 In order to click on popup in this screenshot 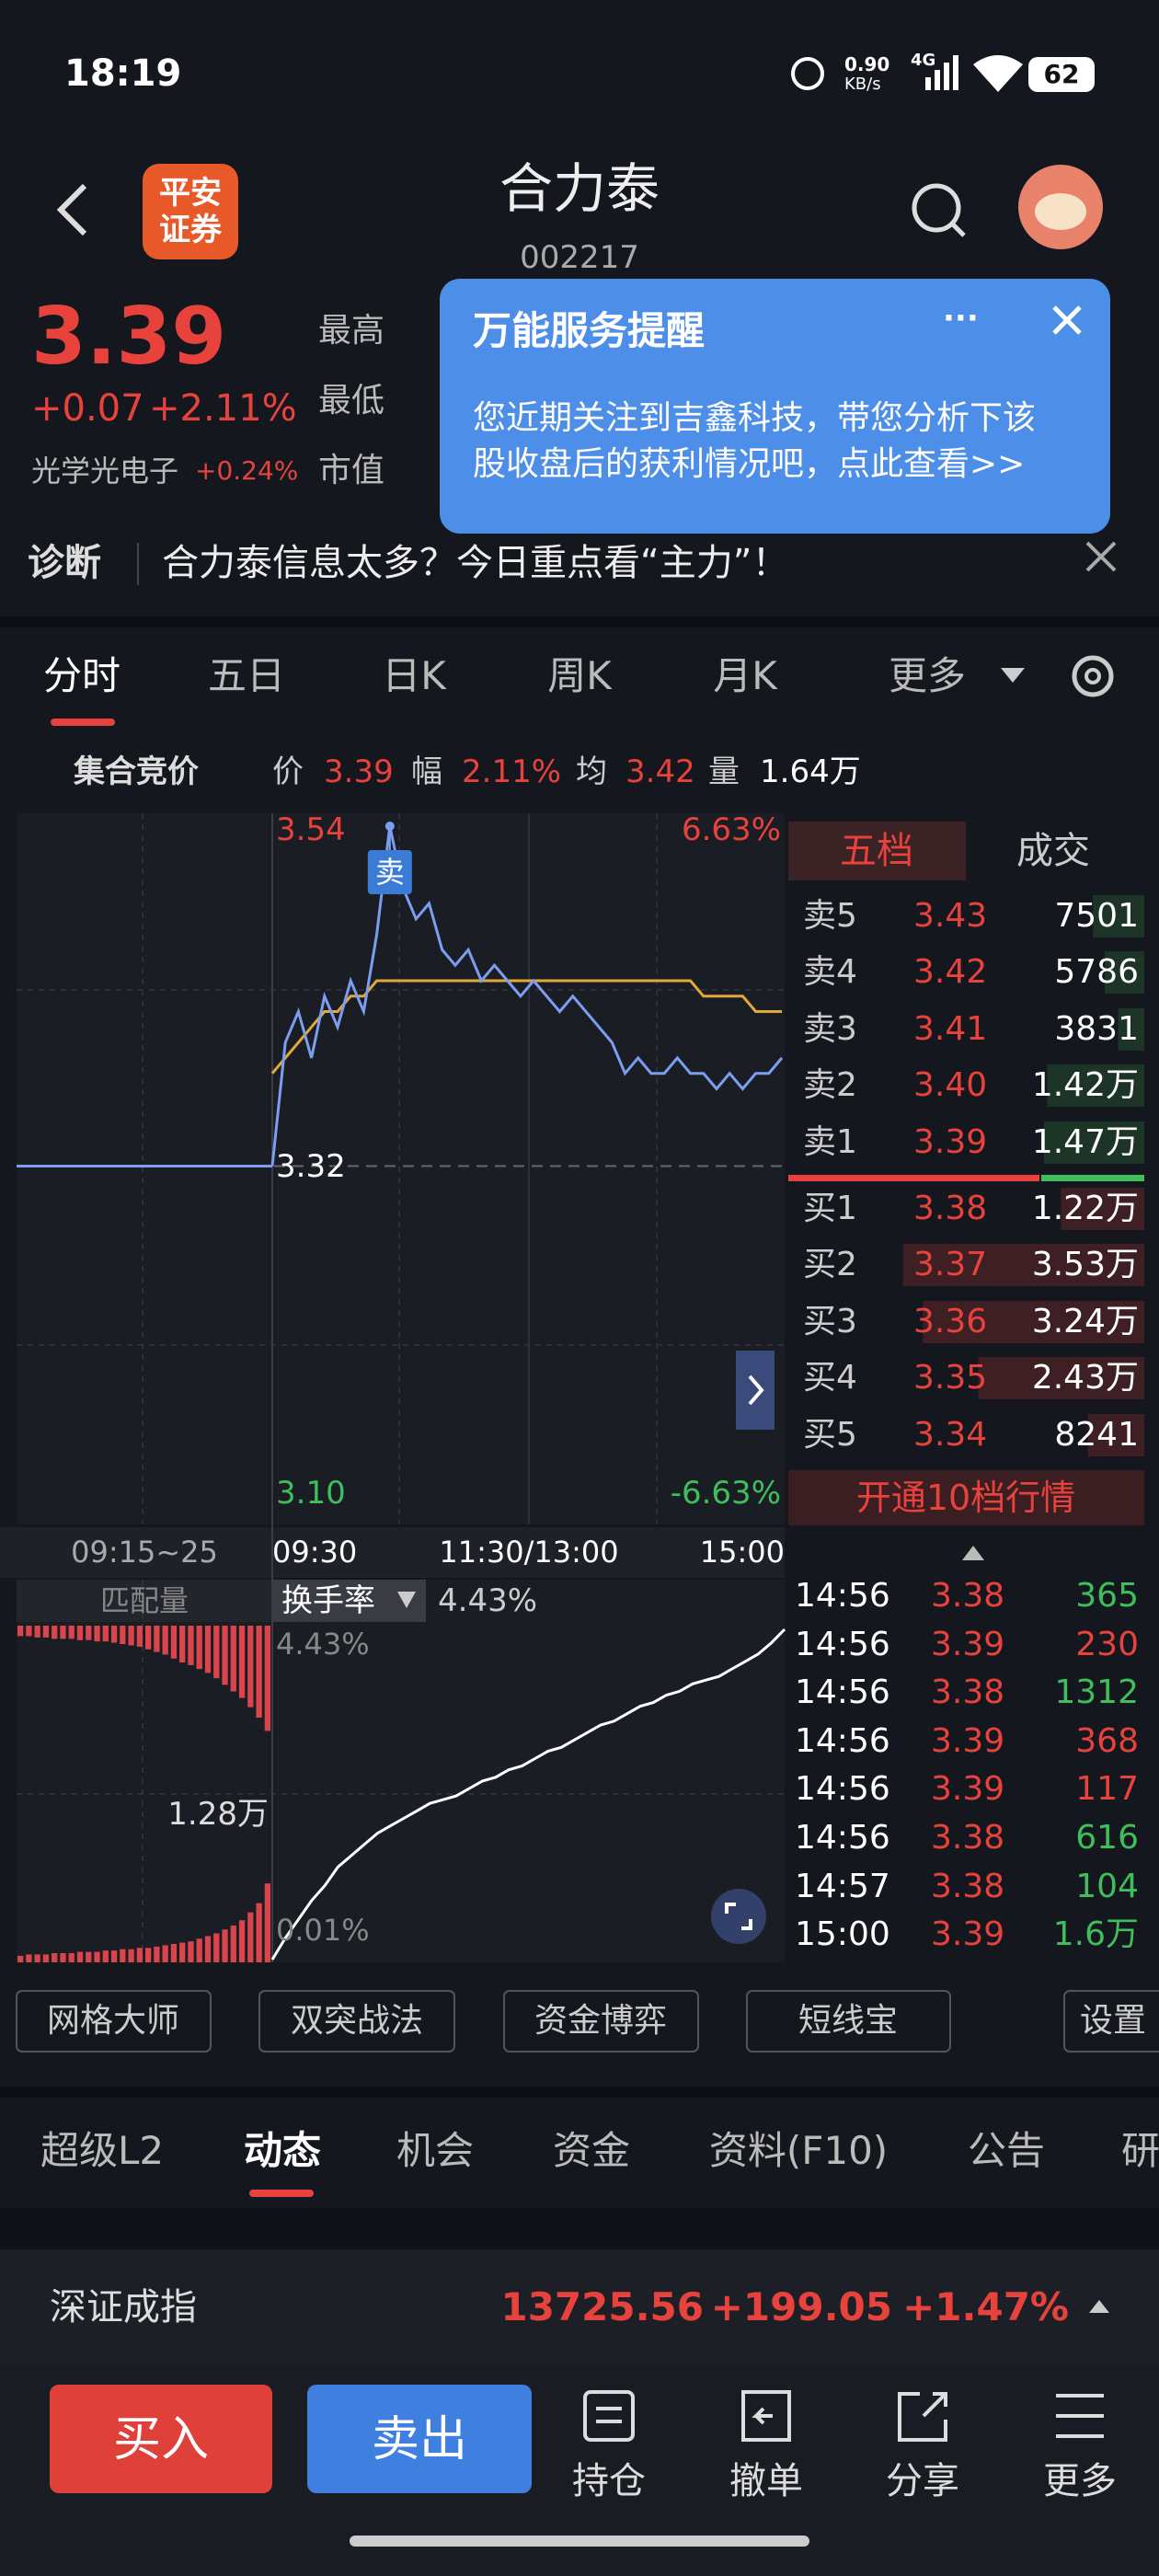, I will do `click(775, 406)`.